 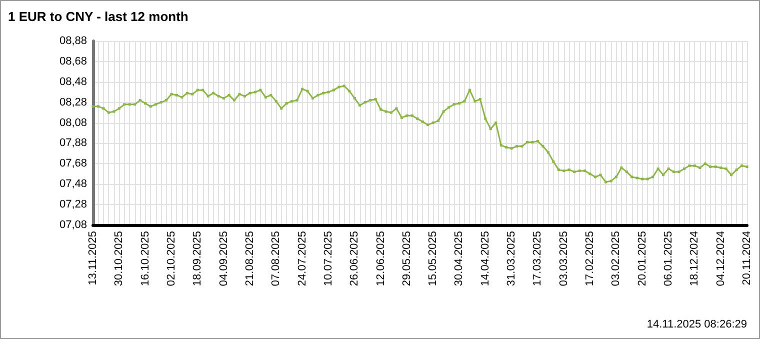 I want to click on x-tick-label: 06.01.2025, so click(x=668, y=258).